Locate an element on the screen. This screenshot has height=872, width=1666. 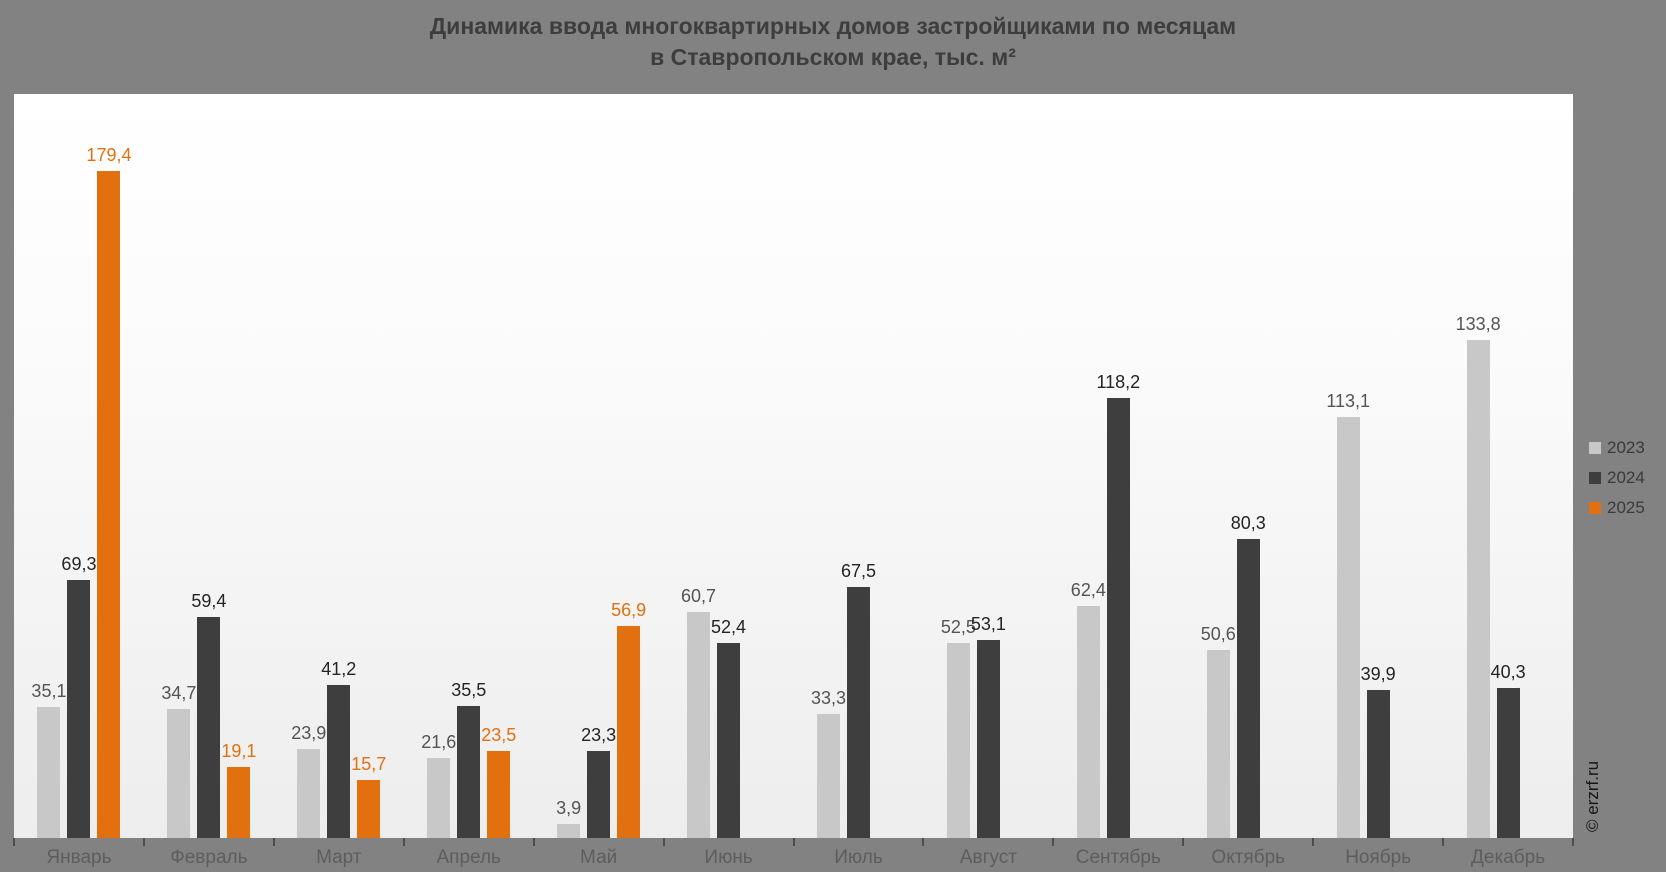
bar-value-label: 23,3 is located at coordinates (599, 735).